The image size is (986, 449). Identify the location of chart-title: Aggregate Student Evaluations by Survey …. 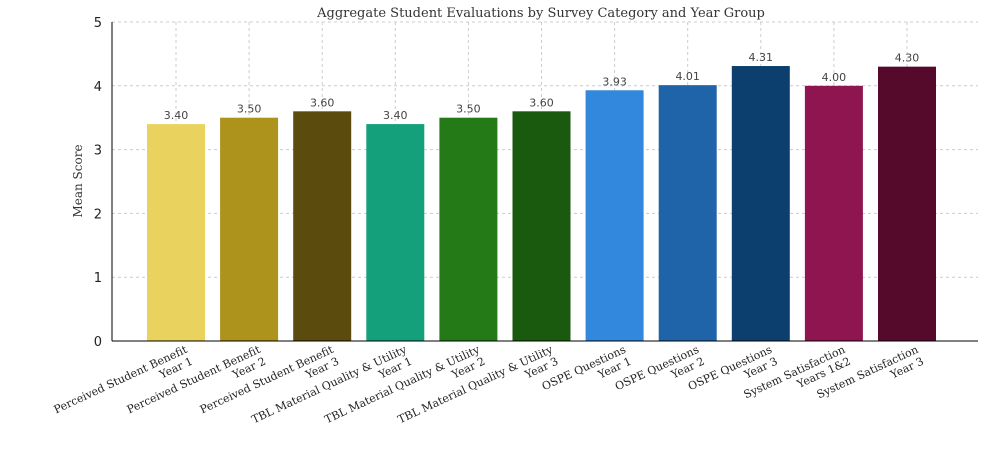
(540, 13).